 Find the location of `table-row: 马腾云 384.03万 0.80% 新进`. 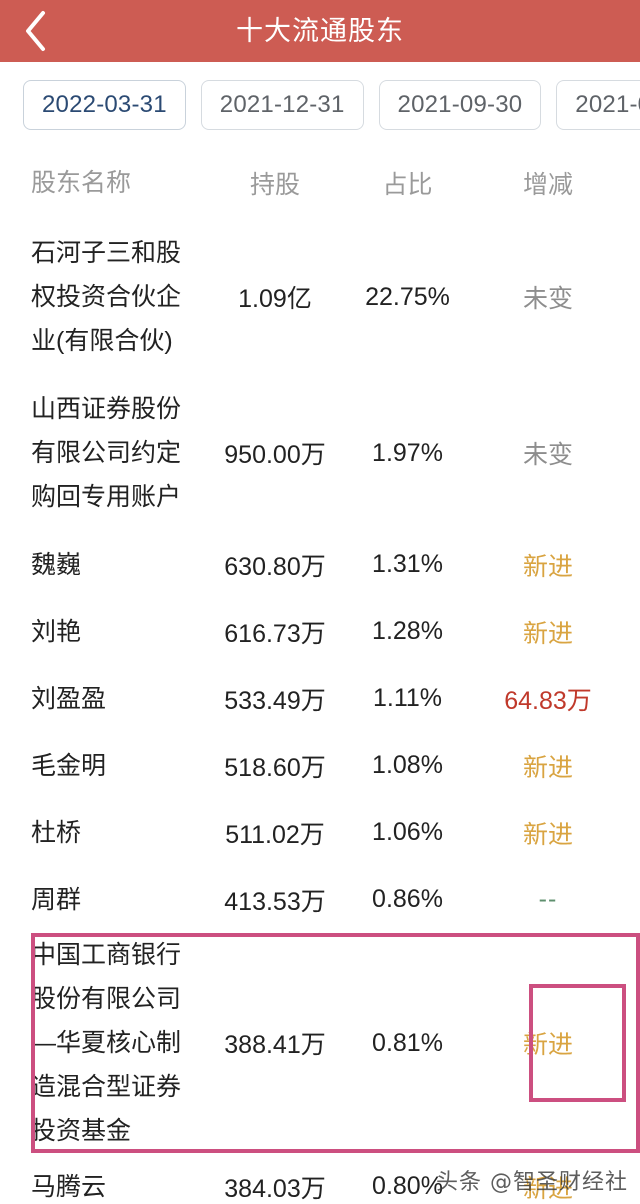

table-row: 马腾云 384.03万 0.80% 新进 is located at coordinates (320, 1178).